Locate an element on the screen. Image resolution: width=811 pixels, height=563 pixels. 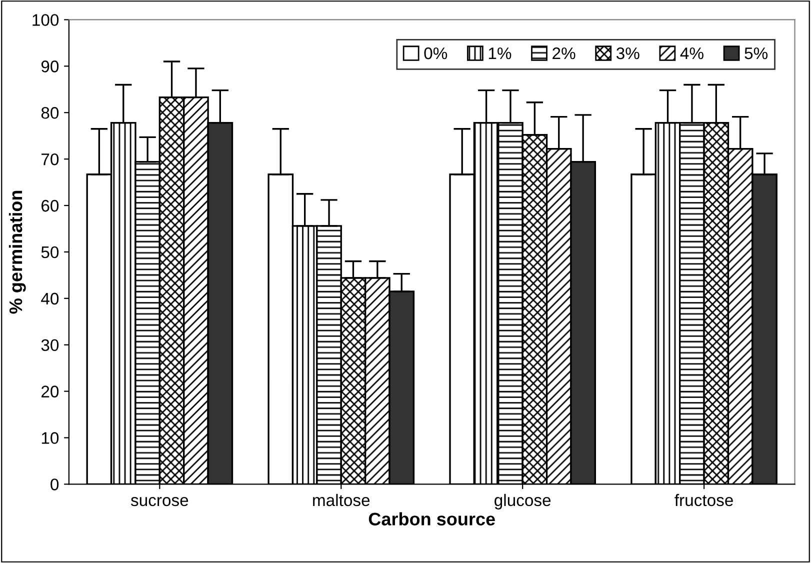
x-tick-label: maltose is located at coordinates (341, 500).